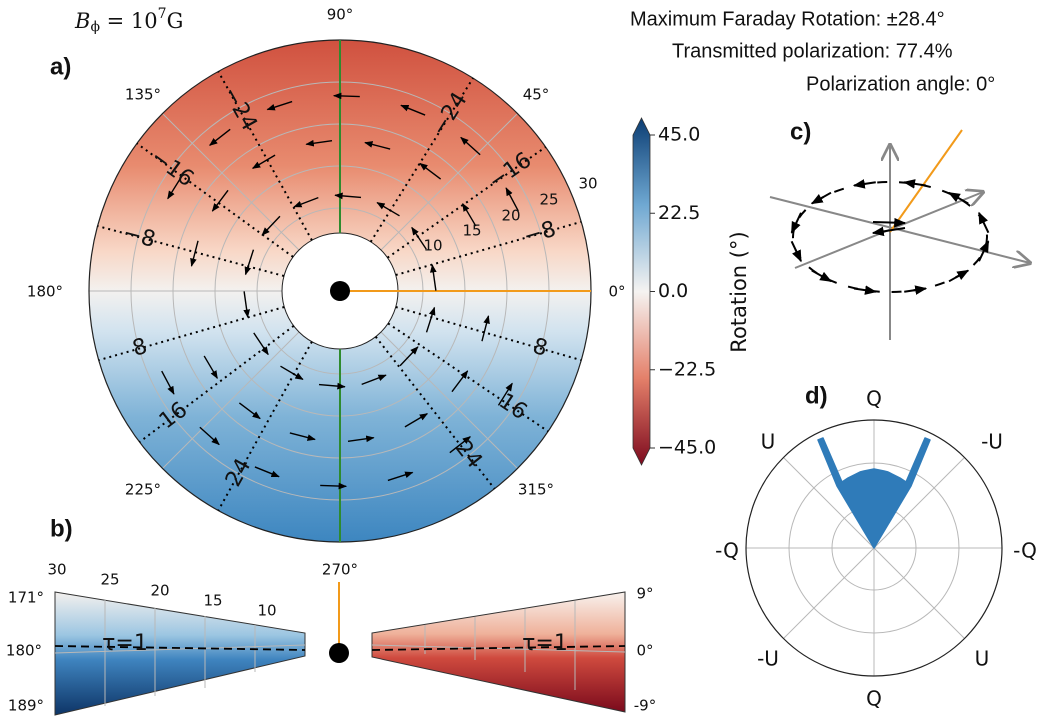  I want to click on colorbar-tick-label: −22.5, so click(687, 369).